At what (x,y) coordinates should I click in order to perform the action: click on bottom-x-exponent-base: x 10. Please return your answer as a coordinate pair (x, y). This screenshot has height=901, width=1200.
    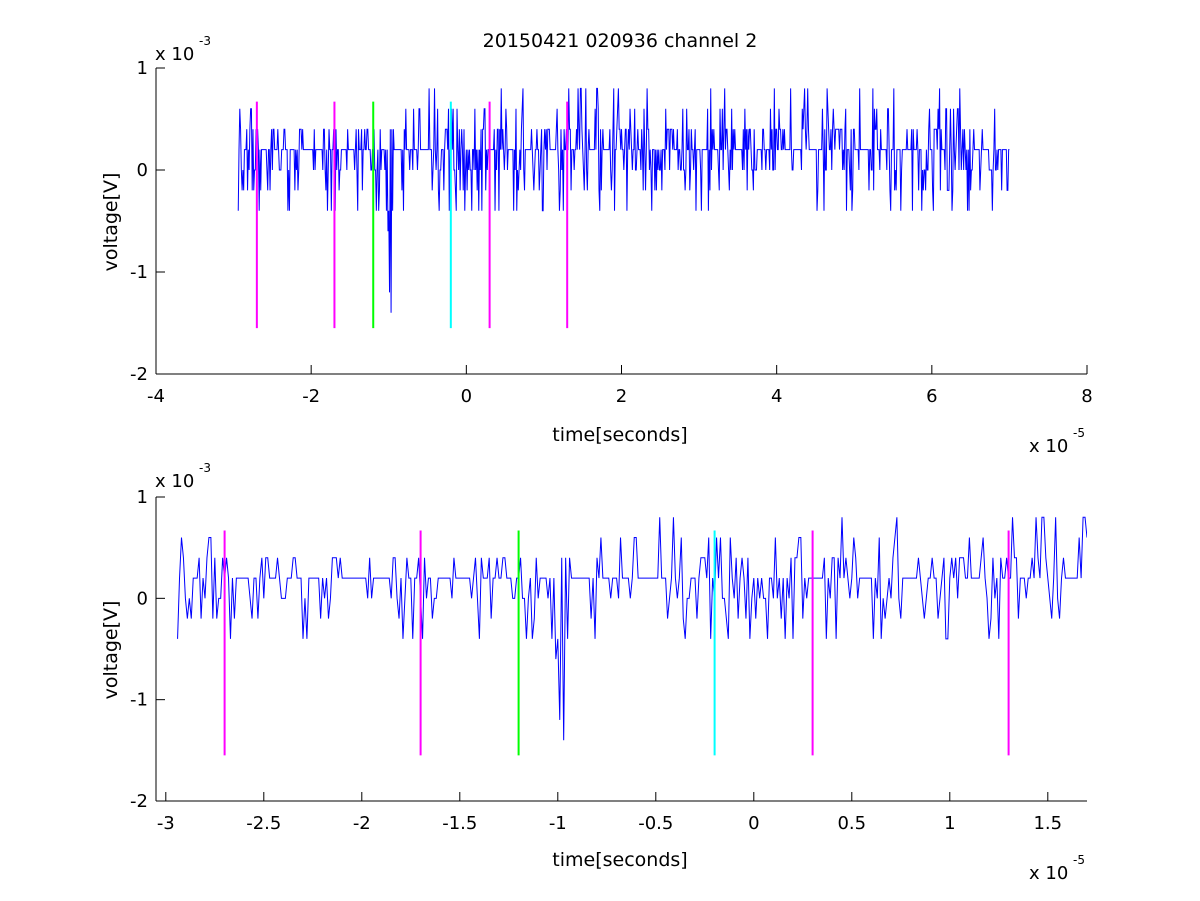
    Looking at the image, I should click on (1048, 873).